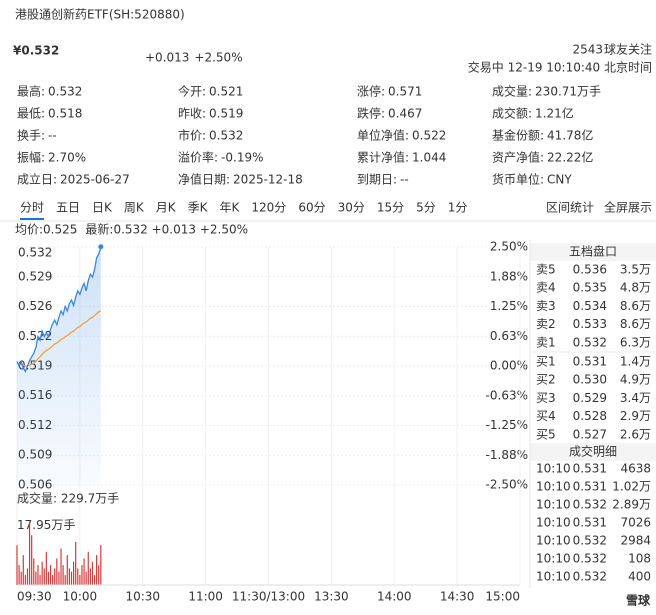 The height and width of the screenshot is (615, 656). What do you see at coordinates (587, 50) in the screenshot?
I see `followers: 2543` at bounding box center [587, 50].